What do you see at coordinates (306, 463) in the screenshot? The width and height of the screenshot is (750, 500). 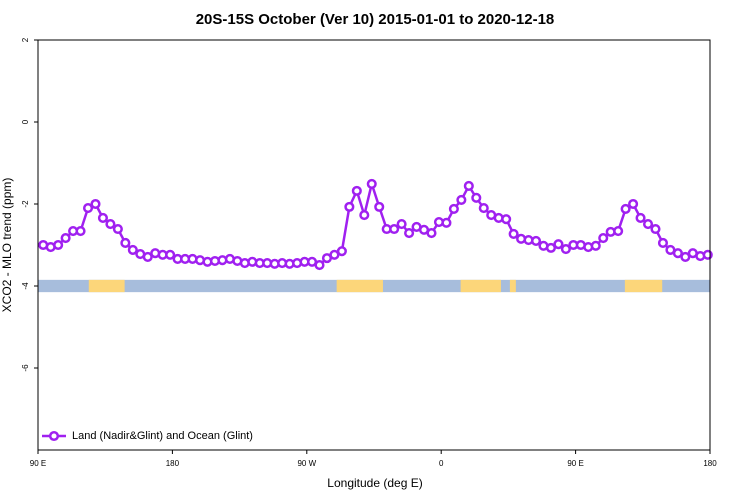 I see `x-tick-label: 90 W` at bounding box center [306, 463].